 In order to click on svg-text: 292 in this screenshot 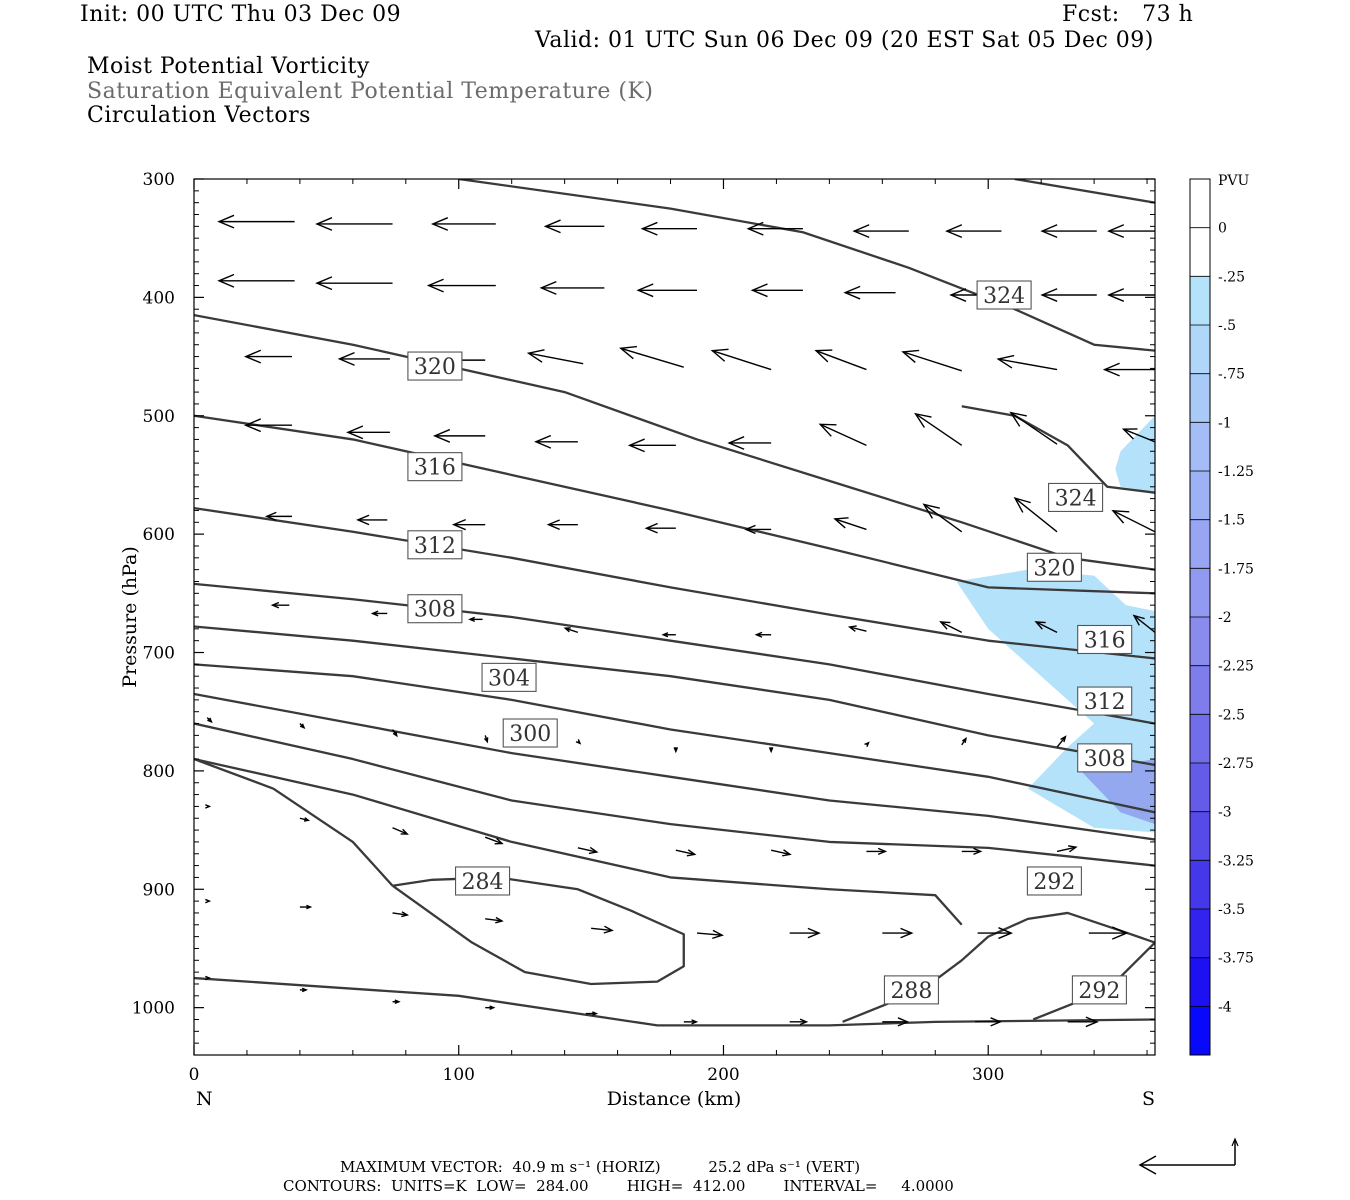, I will do `click(1054, 882)`.